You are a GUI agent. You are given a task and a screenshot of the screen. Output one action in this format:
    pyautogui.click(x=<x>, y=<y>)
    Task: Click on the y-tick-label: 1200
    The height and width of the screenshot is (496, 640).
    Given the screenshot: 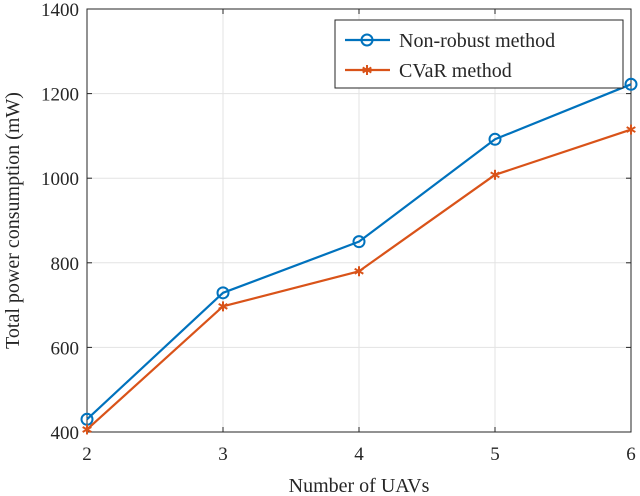 What is the action you would take?
    pyautogui.click(x=60, y=95)
    